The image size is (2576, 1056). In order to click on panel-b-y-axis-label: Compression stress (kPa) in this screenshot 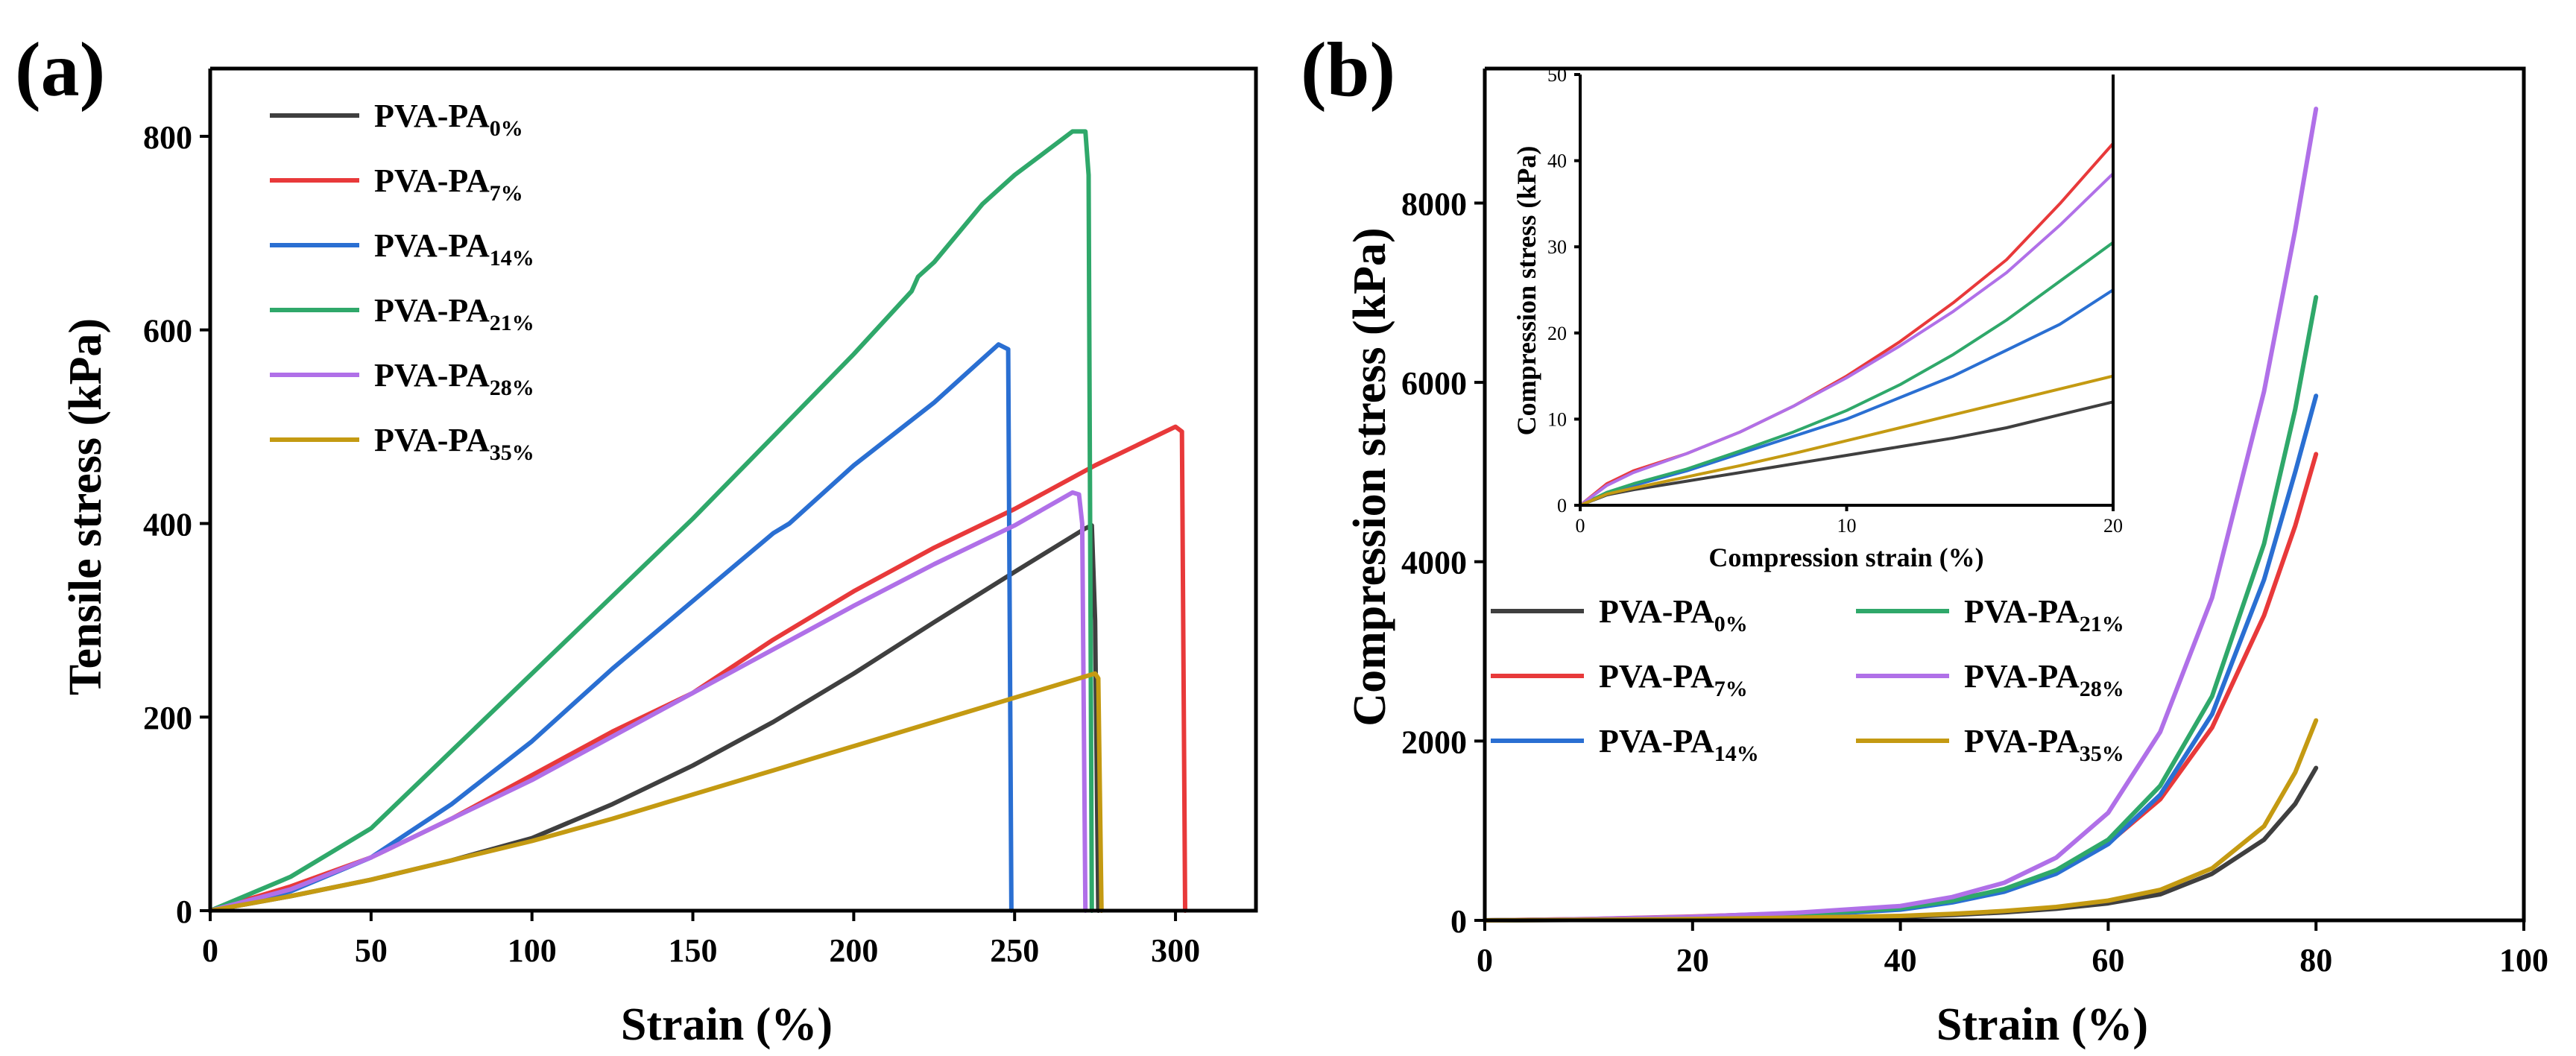, I will do `click(1370, 476)`.